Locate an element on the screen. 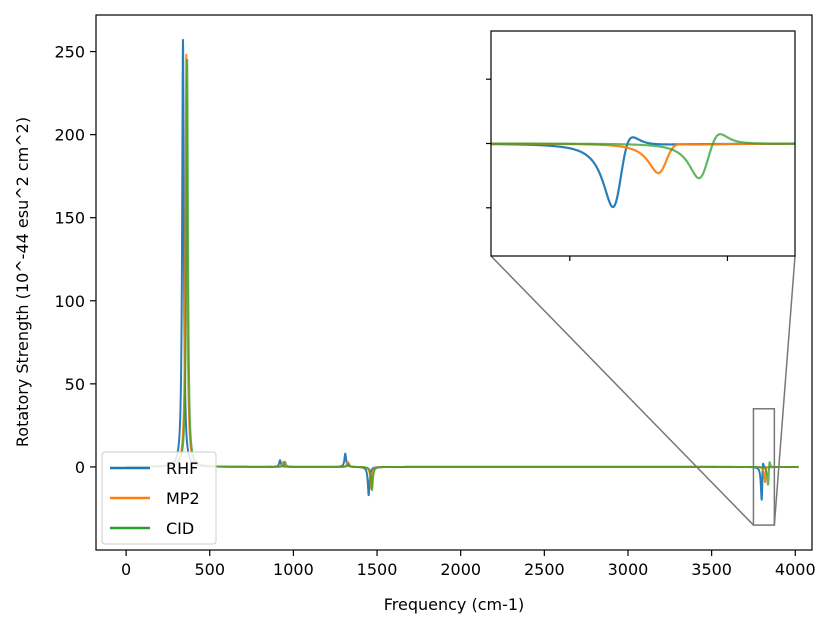 This screenshot has width=831, height=628. x-axis: 0 500 1000 1500 2000 2500 3000 3500 4000 is located at coordinates (468, 564).